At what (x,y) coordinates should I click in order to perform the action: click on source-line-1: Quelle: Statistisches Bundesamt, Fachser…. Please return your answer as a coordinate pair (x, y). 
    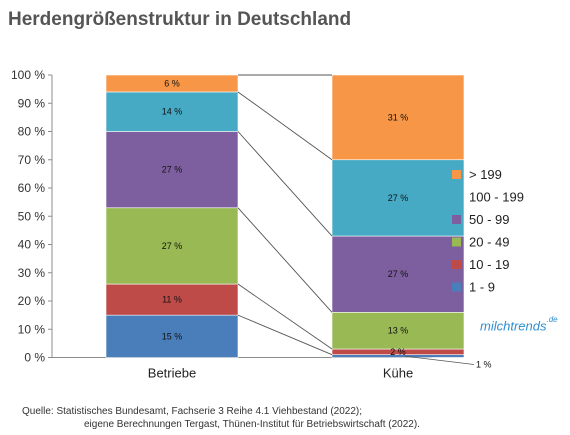
    Looking at the image, I should click on (192, 411).